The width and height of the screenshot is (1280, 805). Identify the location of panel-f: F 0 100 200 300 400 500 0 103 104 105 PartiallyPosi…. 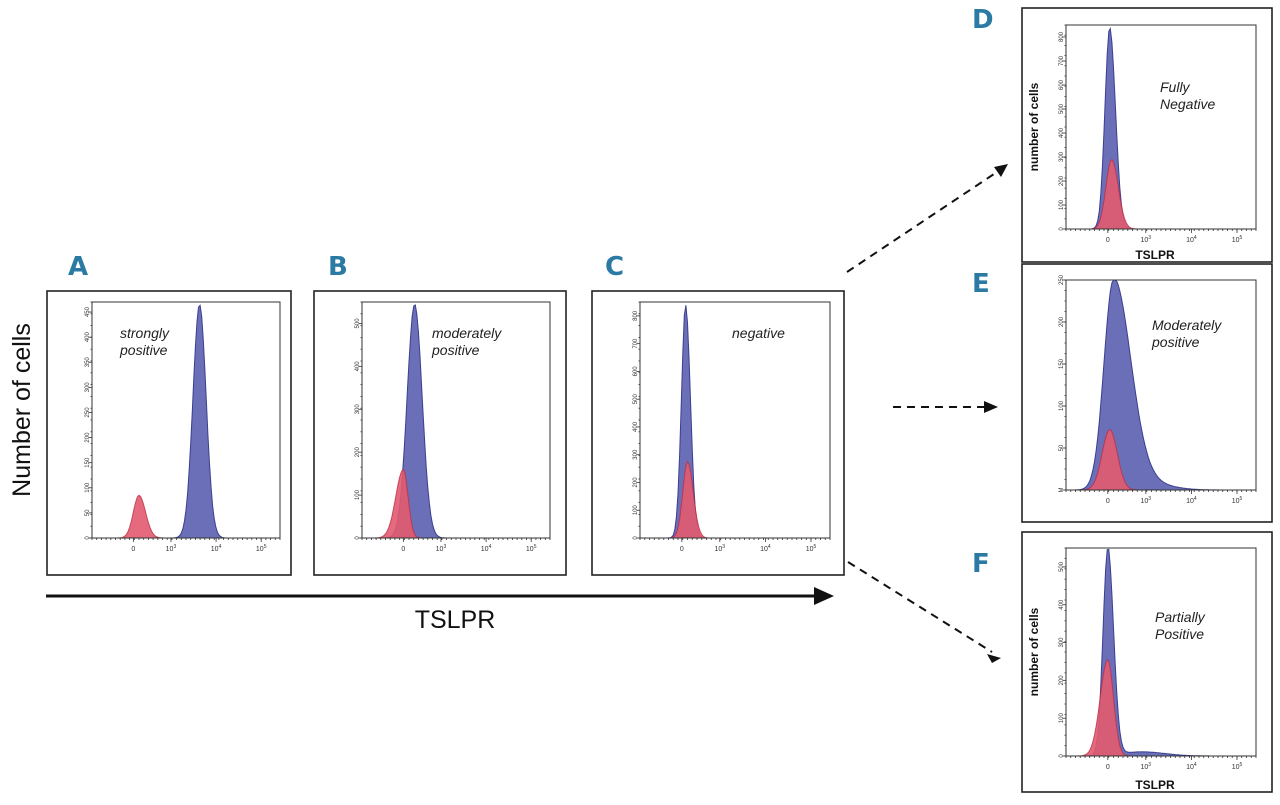
(1122, 662).